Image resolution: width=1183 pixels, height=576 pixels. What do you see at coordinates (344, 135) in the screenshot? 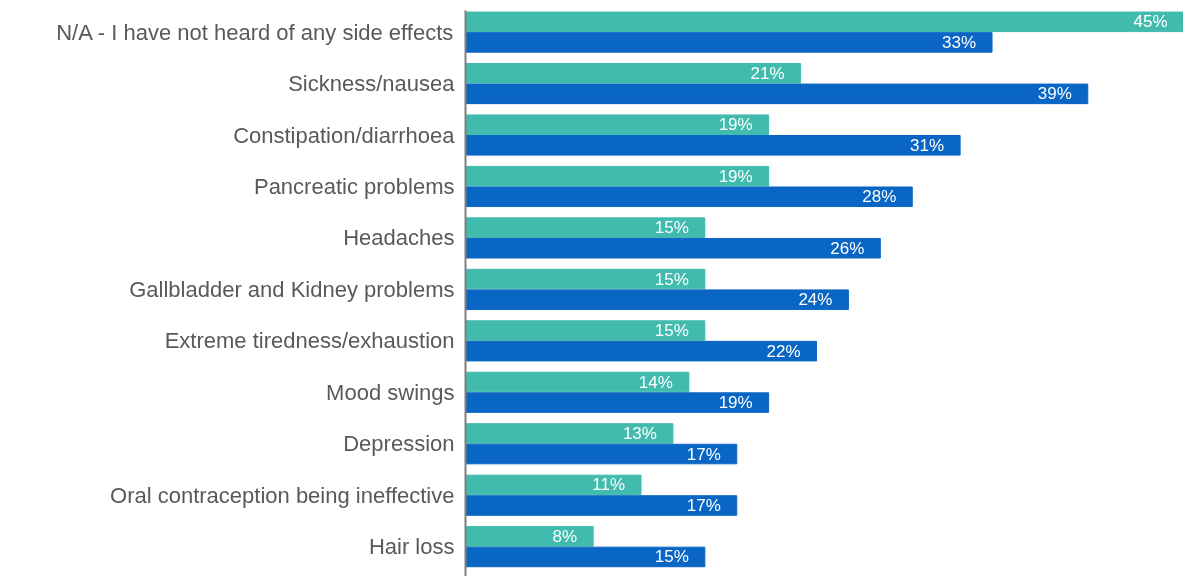
I see `y-tick-label: Constipation/diarrhoea` at bounding box center [344, 135].